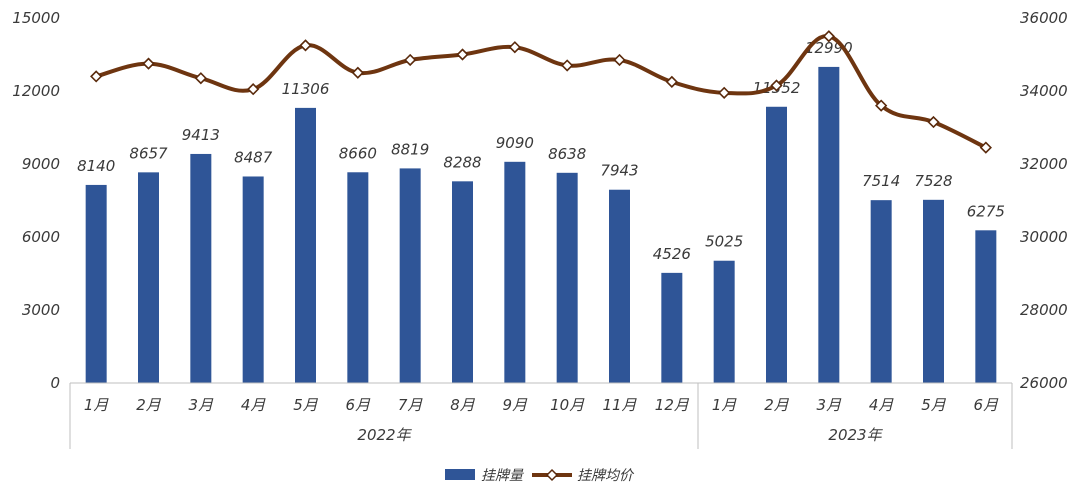 The width and height of the screenshot is (1080, 499). Describe the element at coordinates (36, 18) in the screenshot. I see `left-axis-tick-label: 15000` at that location.